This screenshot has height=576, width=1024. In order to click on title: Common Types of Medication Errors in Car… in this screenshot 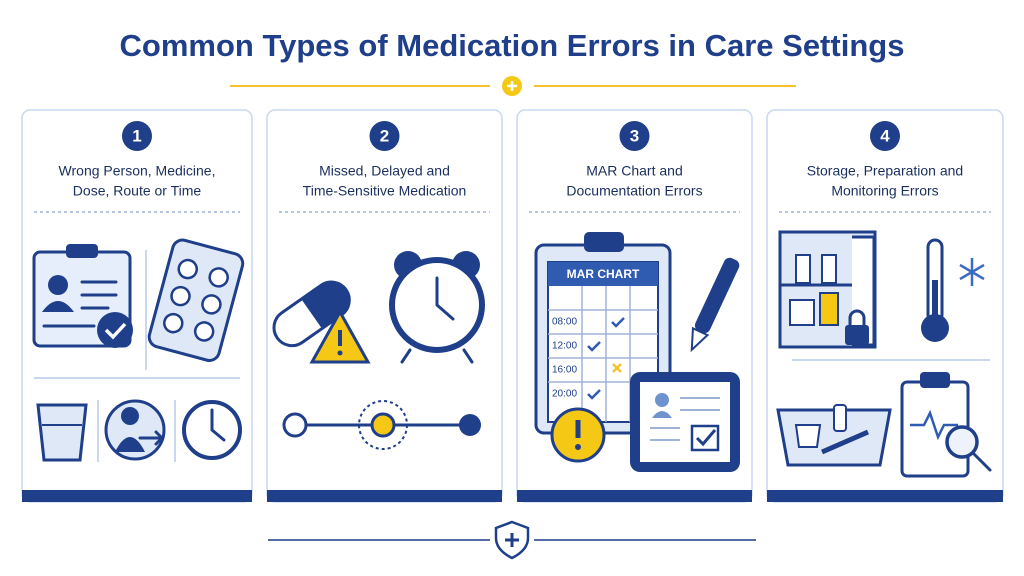, I will do `click(512, 45)`.